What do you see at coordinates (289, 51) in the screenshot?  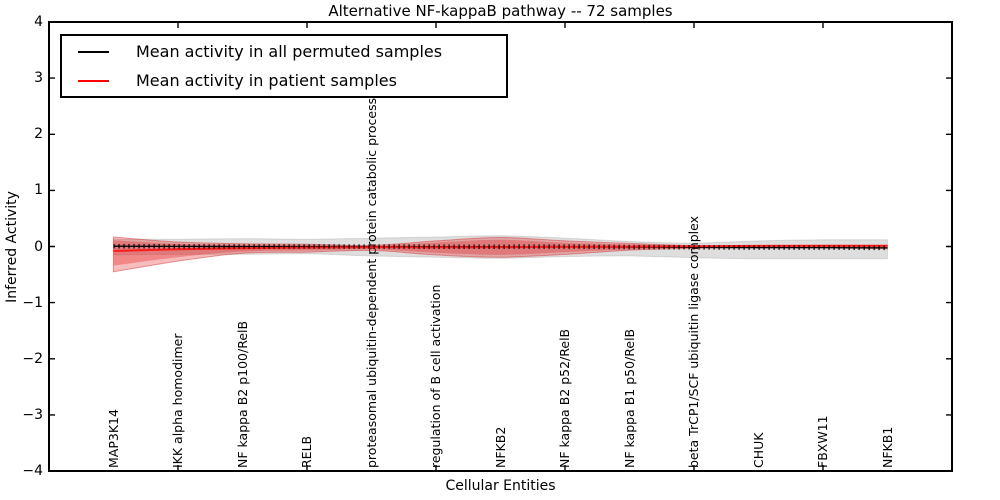 I see `legend-label-permuted: Mean activity in all permuted samples` at bounding box center [289, 51].